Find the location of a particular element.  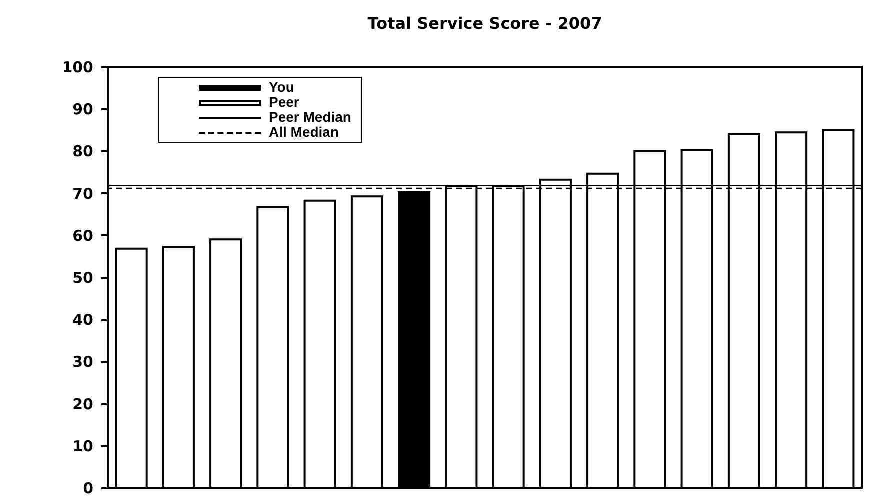

y-tick-label: 10 is located at coordinates (83, 446).